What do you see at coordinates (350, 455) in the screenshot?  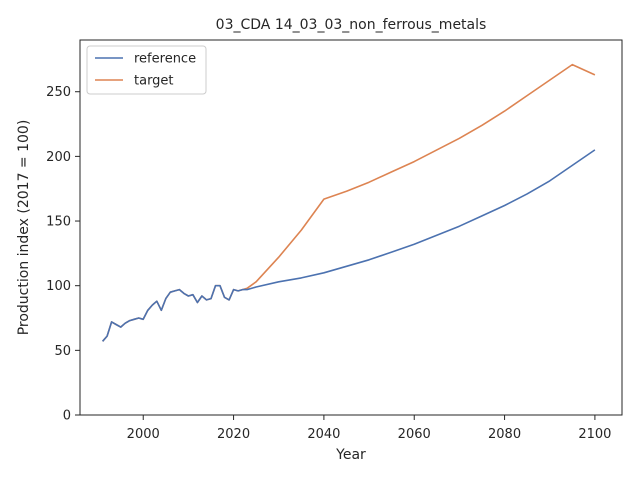 I see `x-axis-title: Year` at bounding box center [350, 455].